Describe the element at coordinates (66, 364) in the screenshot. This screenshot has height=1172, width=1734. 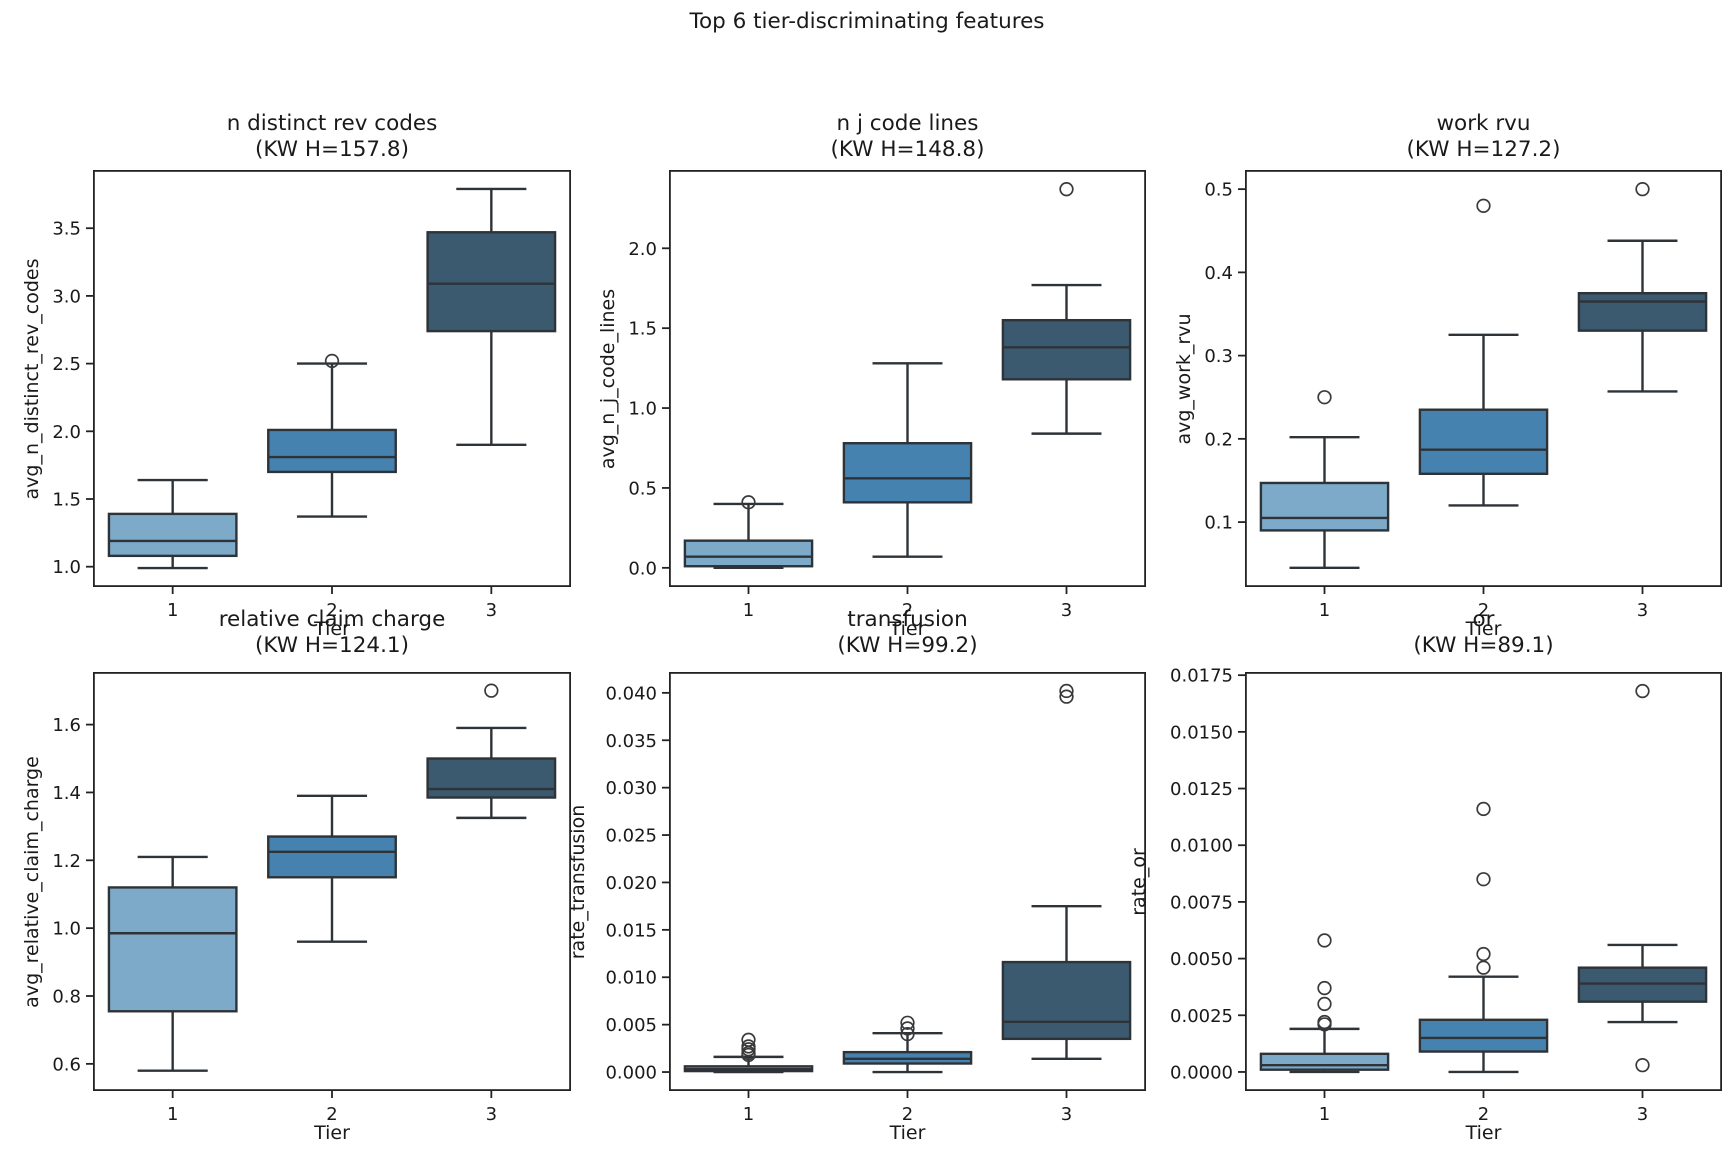
I see `svg-text: 2.5` at that location.